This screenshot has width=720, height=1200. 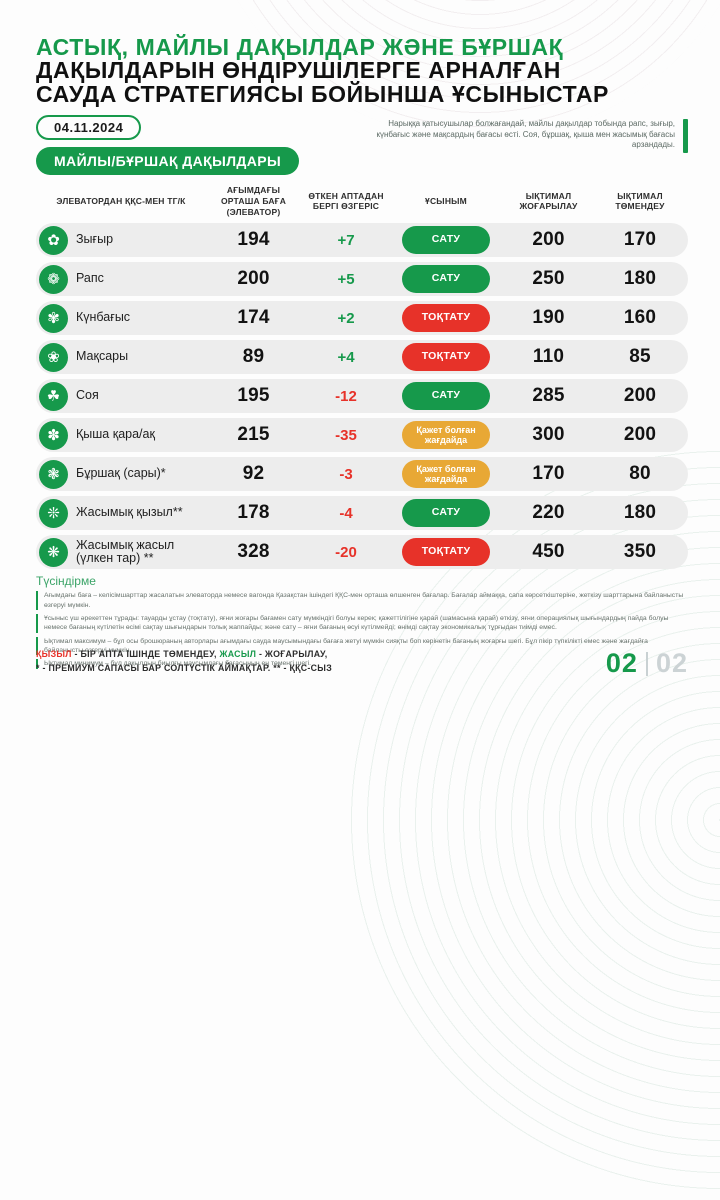 I want to click on likely-max: 190, so click(x=548, y=318).